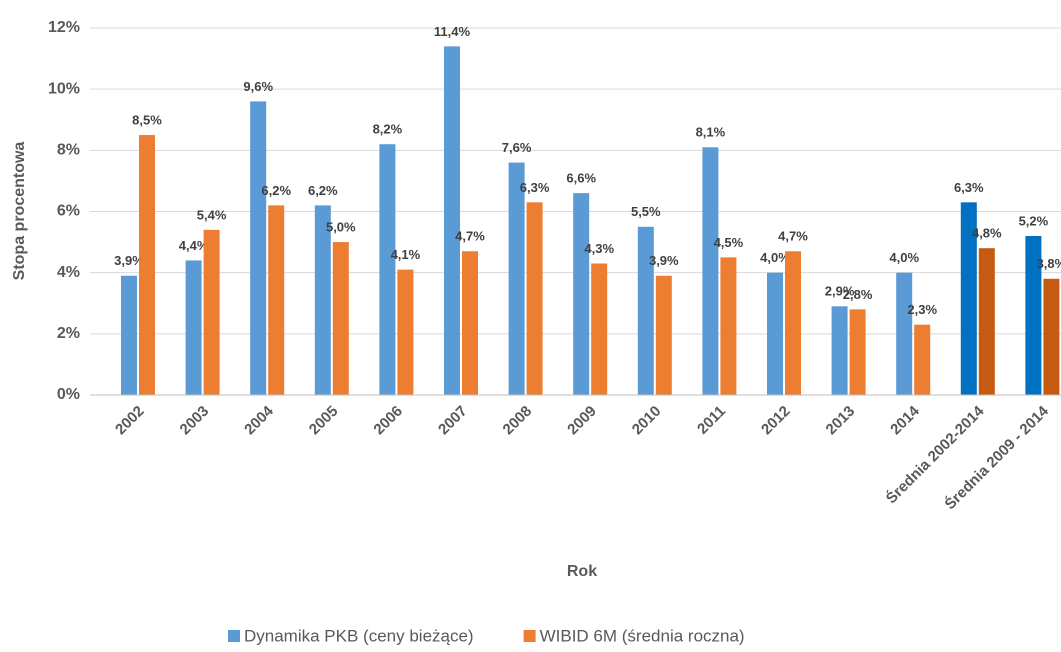 Image resolution: width=1061 pixels, height=652 pixels. I want to click on legend-label: Dynamika PKB (ceny bieżące), so click(359, 635).